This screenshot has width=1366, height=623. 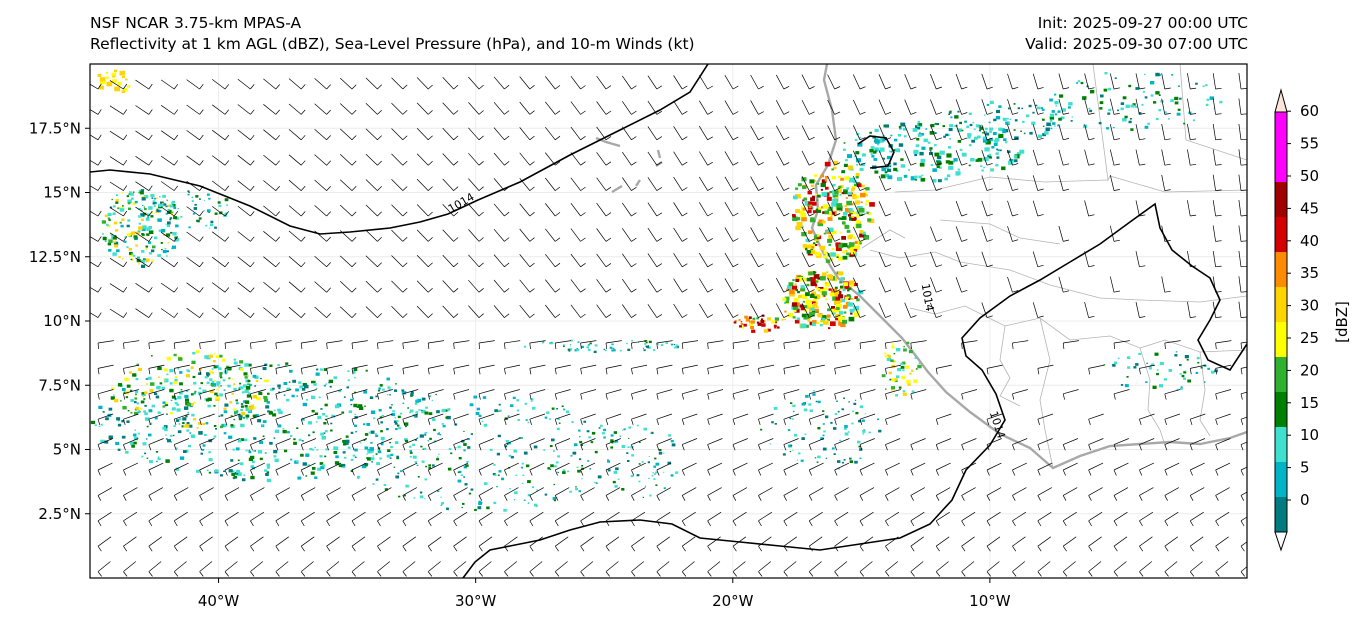 I want to click on colorbar-tick-label: 60, so click(x=1309, y=111).